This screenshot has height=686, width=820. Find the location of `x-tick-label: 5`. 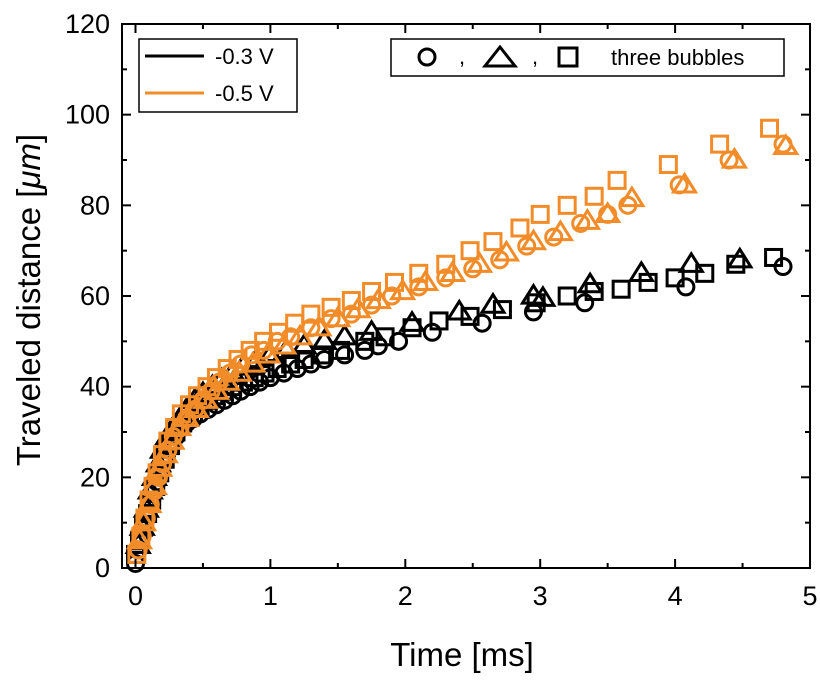

x-tick-label: 5 is located at coordinates (809, 596).